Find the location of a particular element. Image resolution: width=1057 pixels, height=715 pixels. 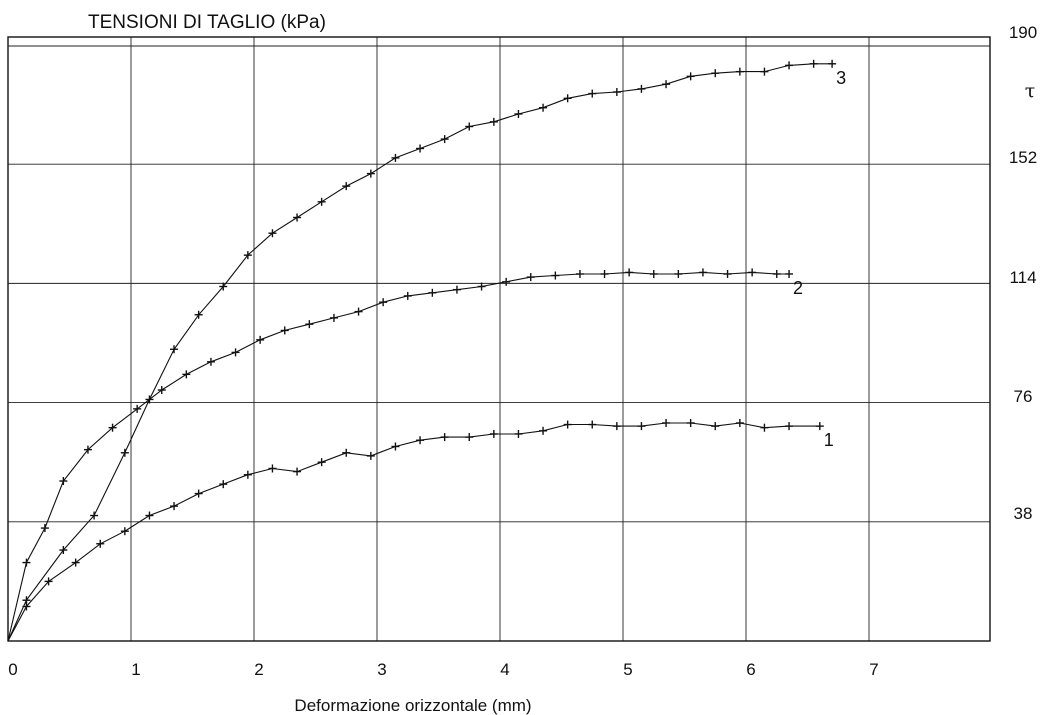

x-tick-label: 3 is located at coordinates (381, 669).